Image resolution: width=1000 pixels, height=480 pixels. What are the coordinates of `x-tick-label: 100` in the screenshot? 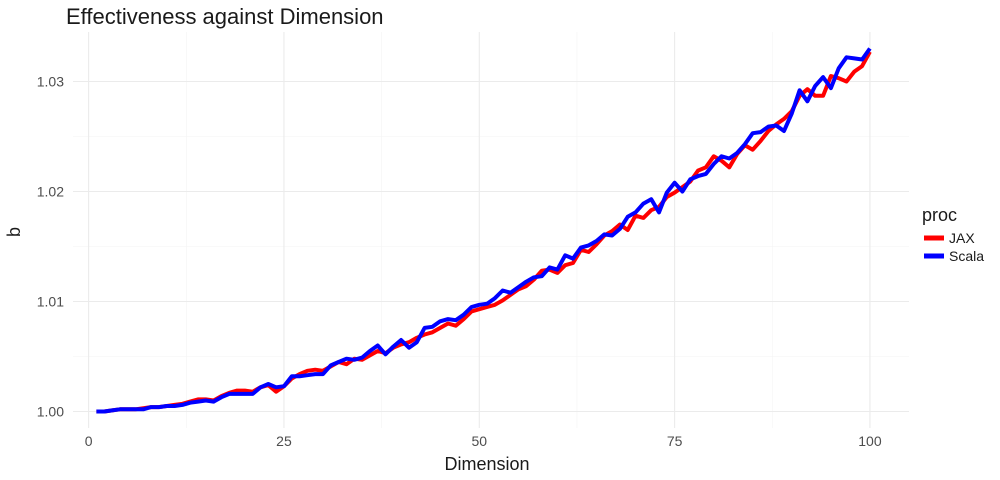 It's located at (870, 441).